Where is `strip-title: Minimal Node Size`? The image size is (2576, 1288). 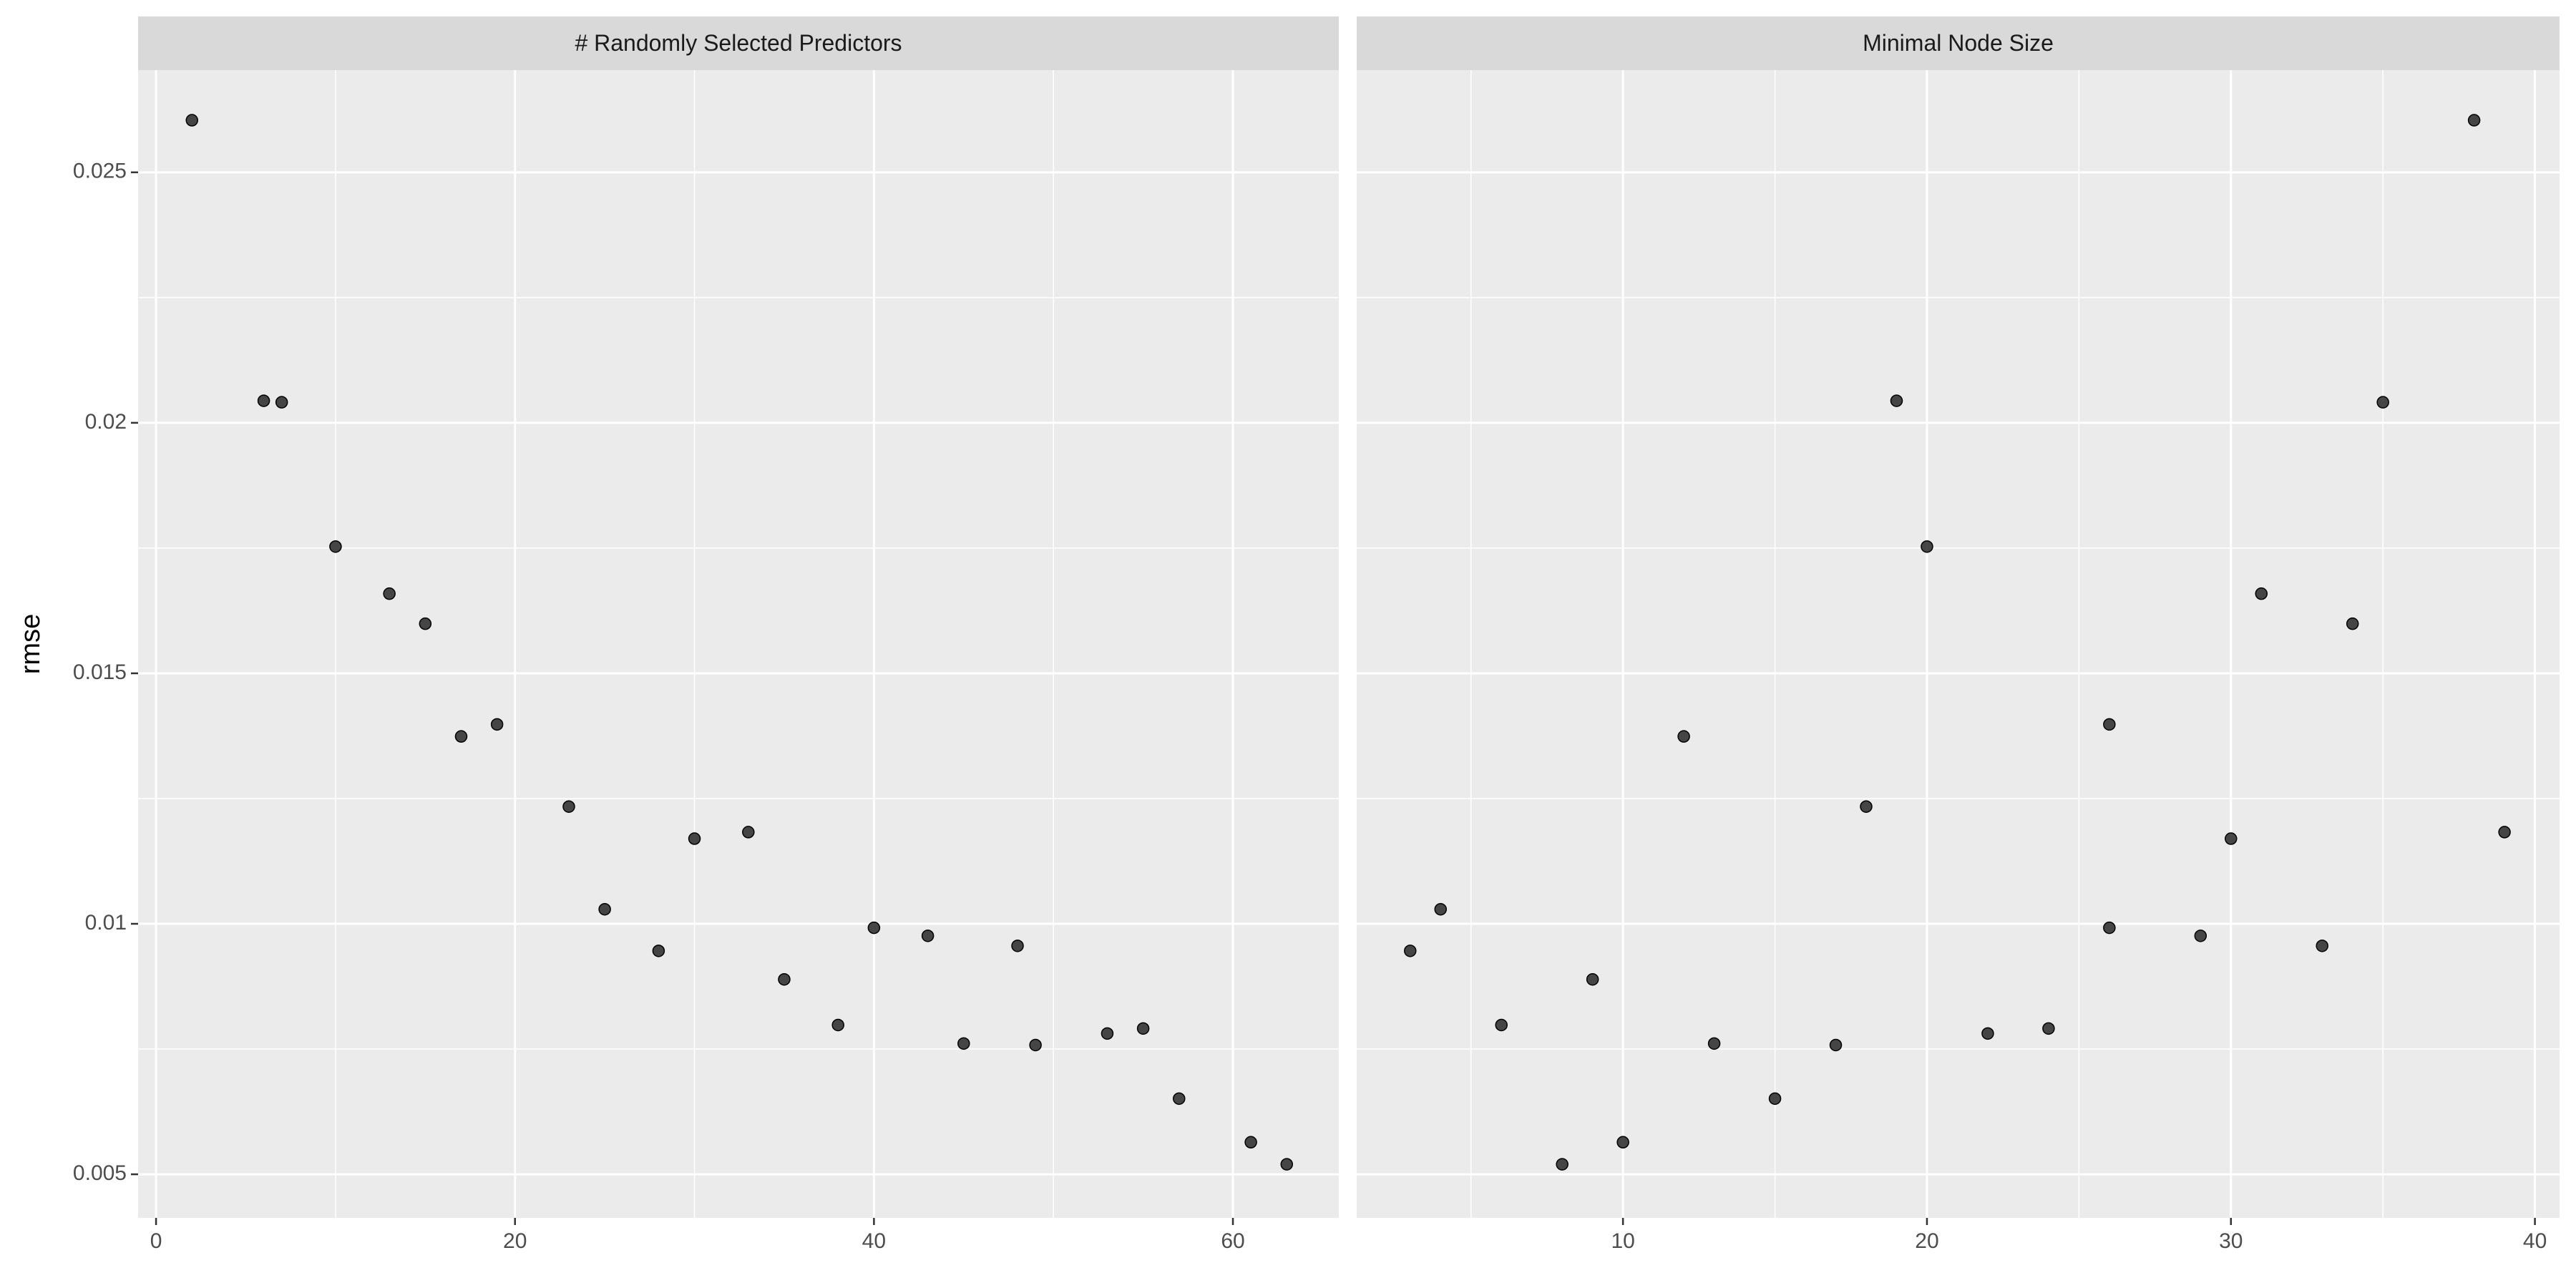
strip-title: Minimal Node Size is located at coordinates (1958, 43).